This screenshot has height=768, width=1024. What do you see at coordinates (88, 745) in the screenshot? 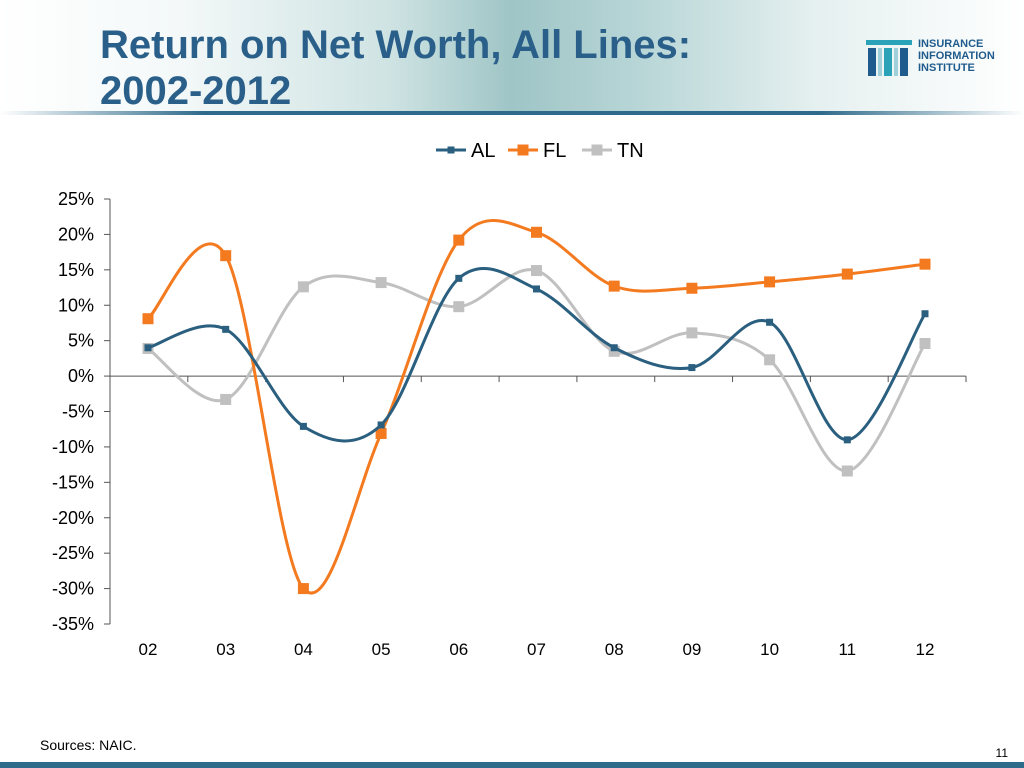
I see `source-note: Sources: NAIC.` at bounding box center [88, 745].